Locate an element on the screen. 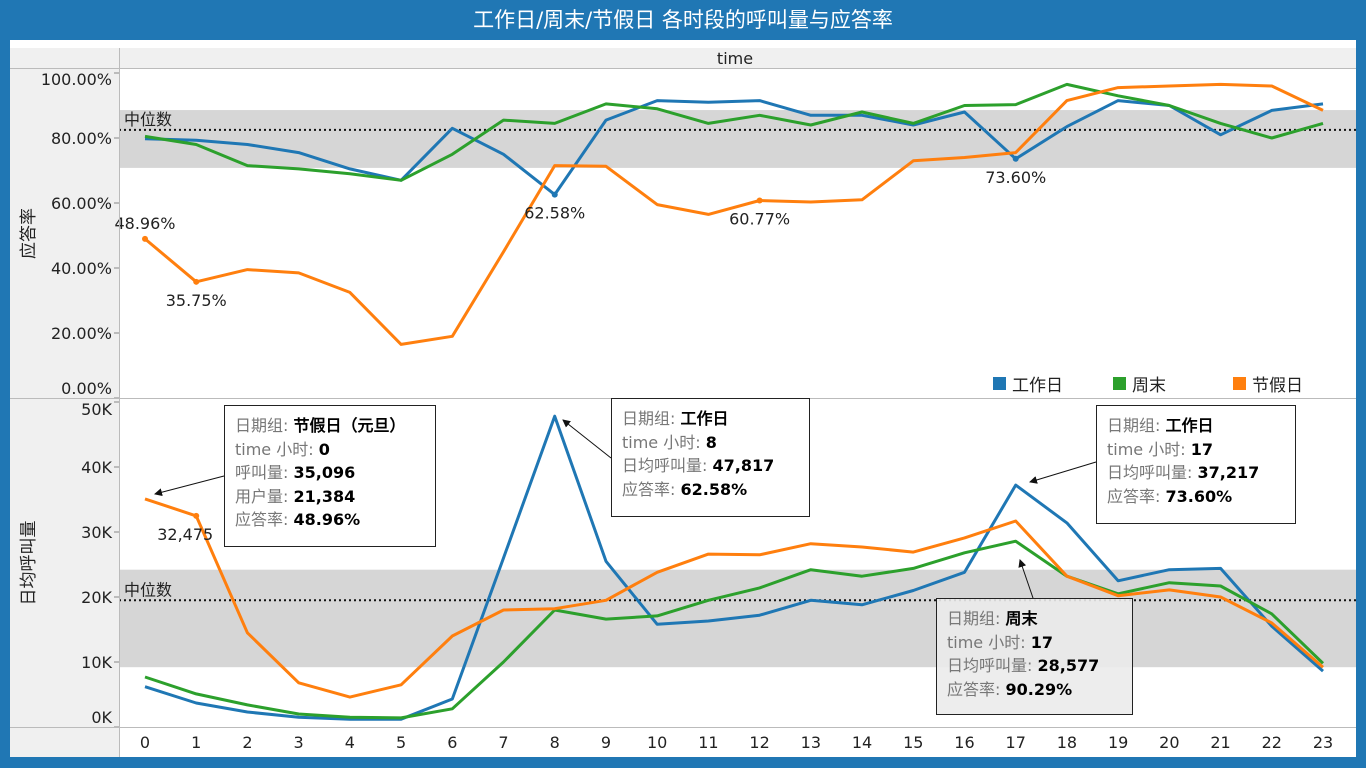  tooltip-row: time 小时: 0 is located at coordinates (330, 450).